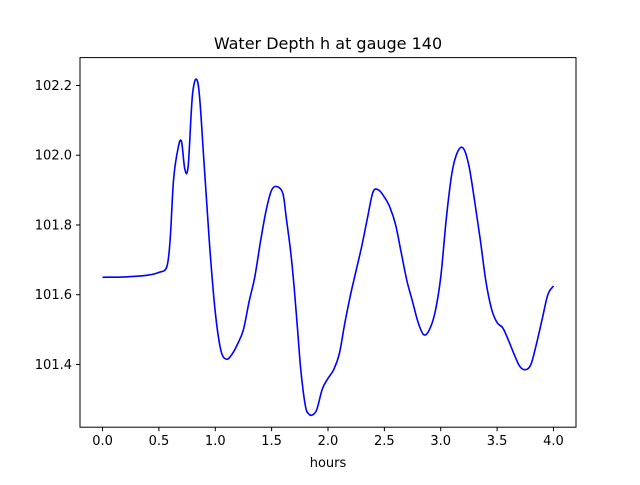 The width and height of the screenshot is (640, 485). What do you see at coordinates (553, 441) in the screenshot?
I see `x-tick-label: 4.0` at bounding box center [553, 441].